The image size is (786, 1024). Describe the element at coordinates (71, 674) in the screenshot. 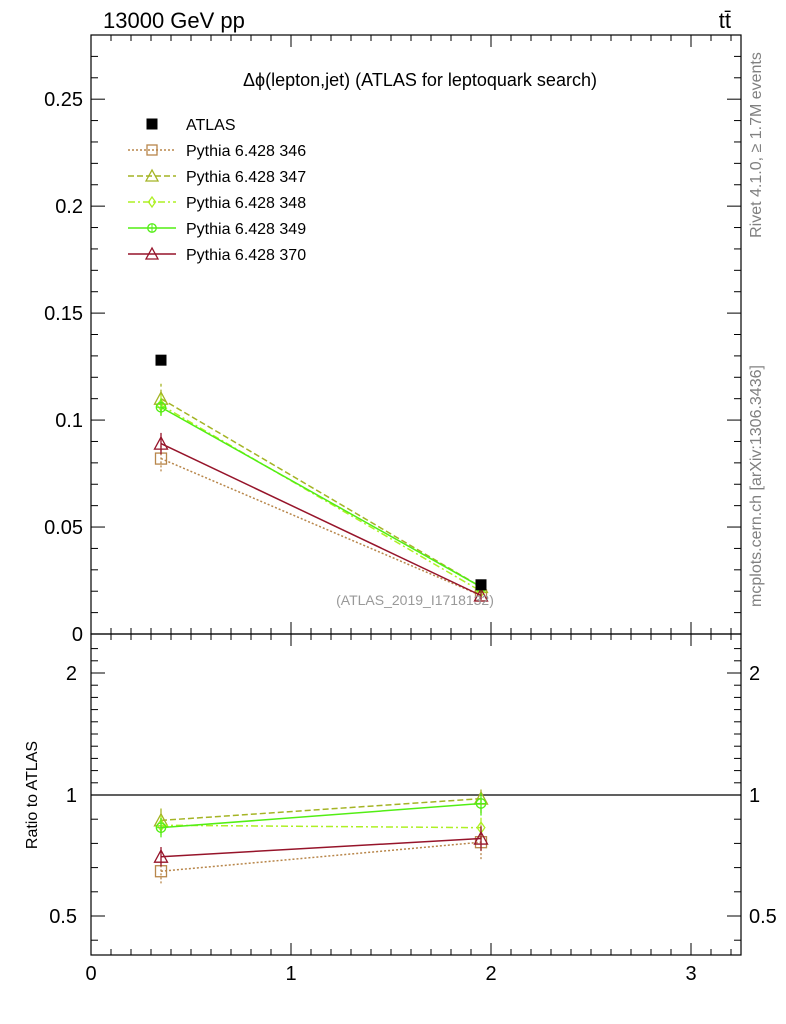

I see `ratio-ytick-label: 2` at that location.